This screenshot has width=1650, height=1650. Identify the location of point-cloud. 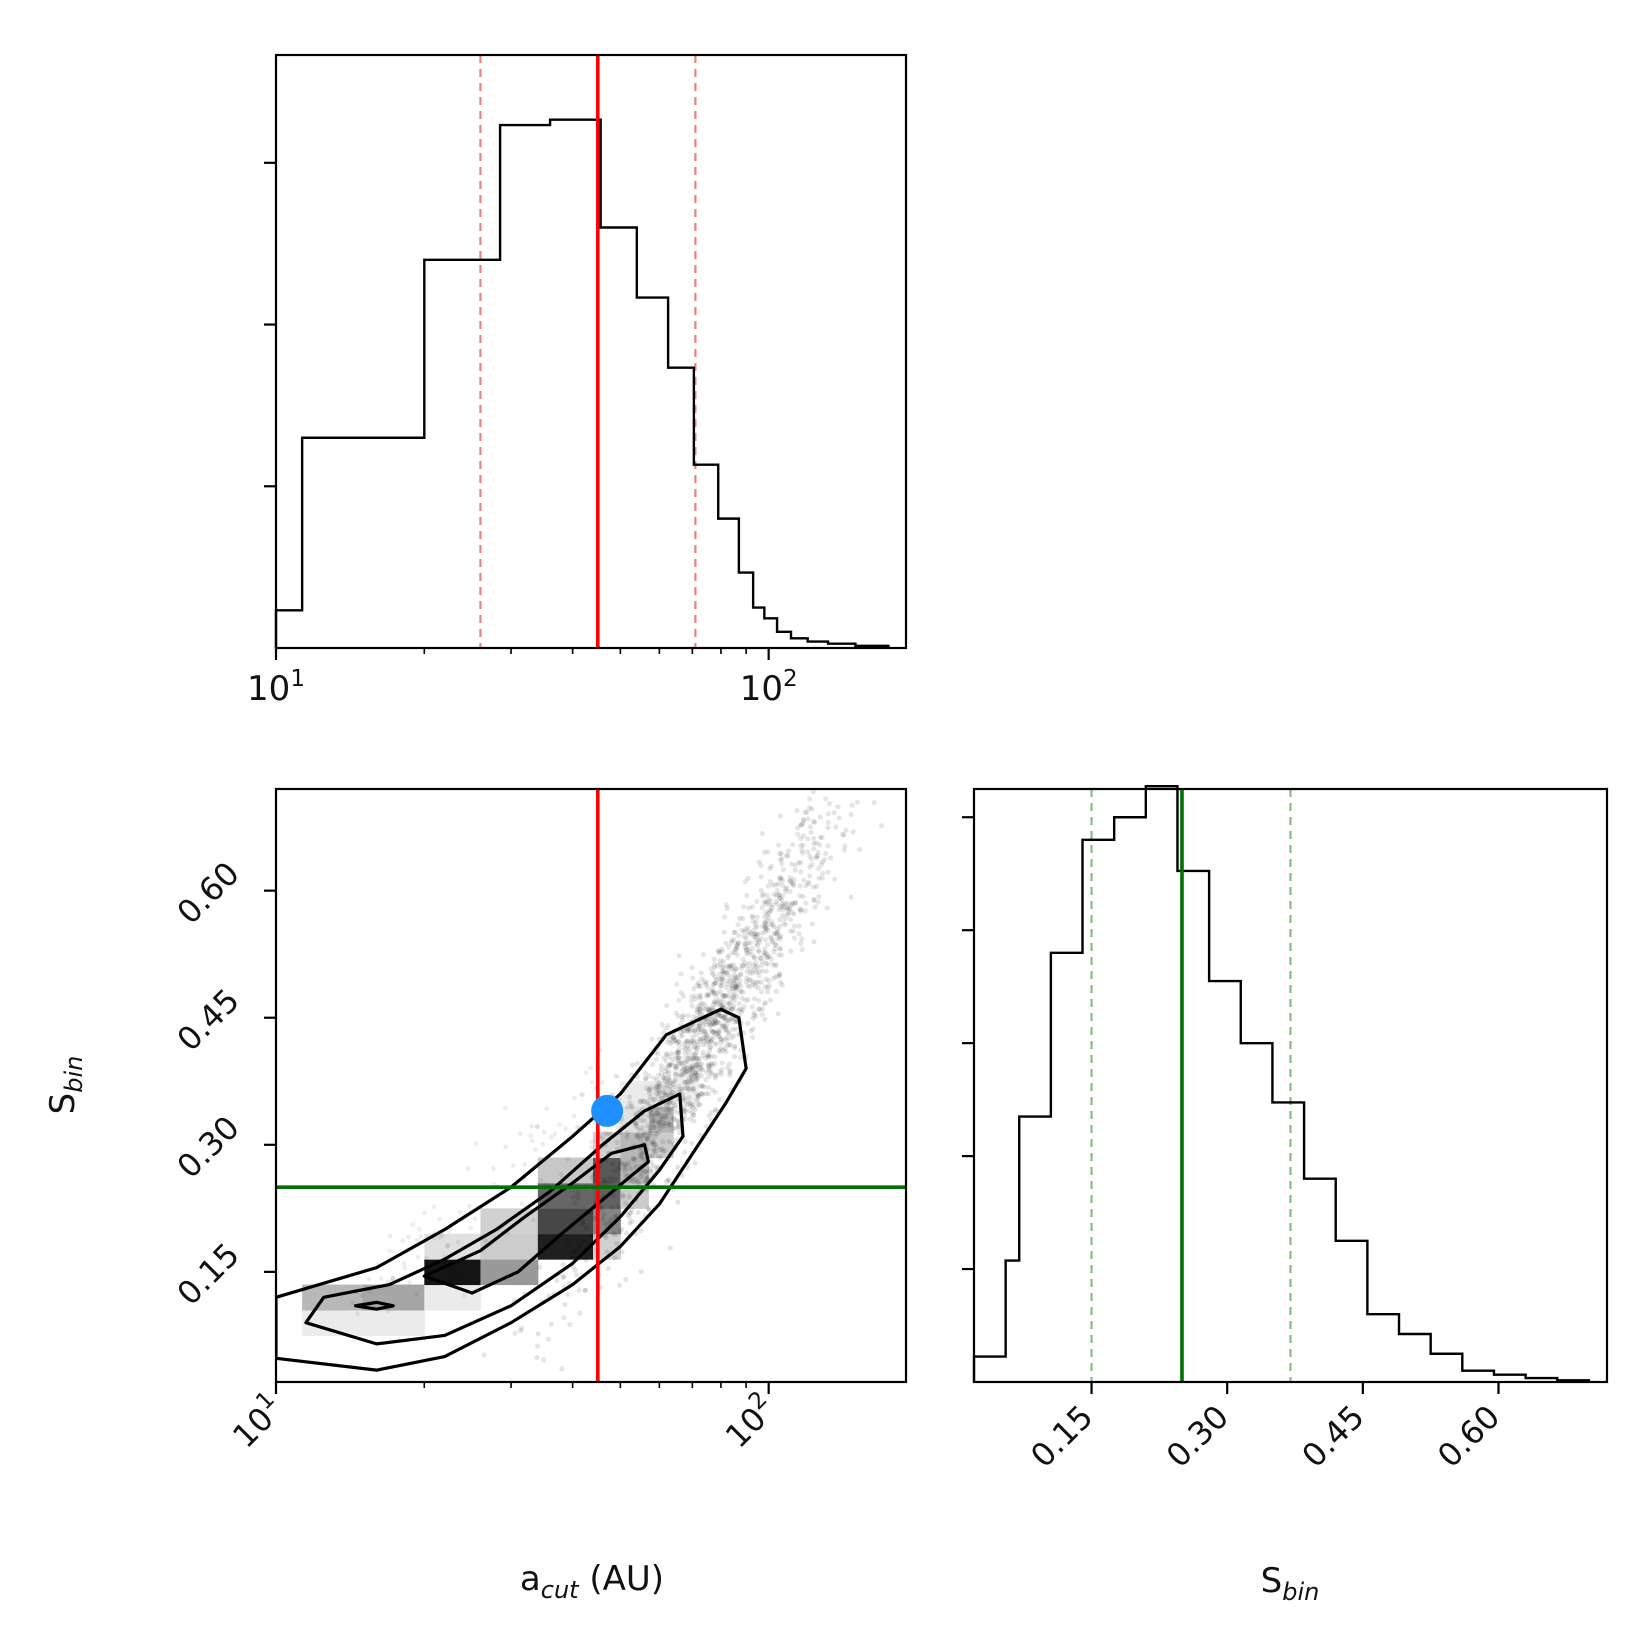
(617, 1080).